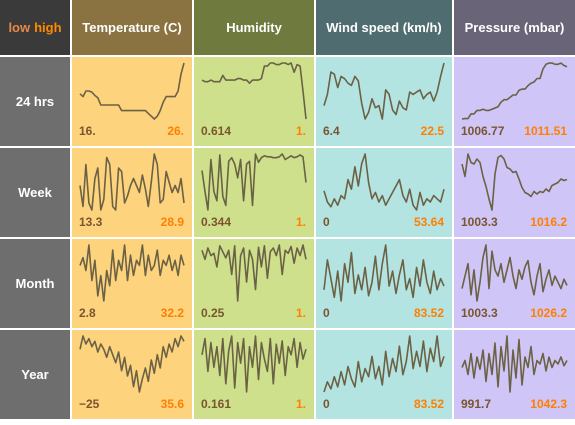  What do you see at coordinates (213, 313) in the screenshot?
I see `min-value-label: 0.25` at bounding box center [213, 313].